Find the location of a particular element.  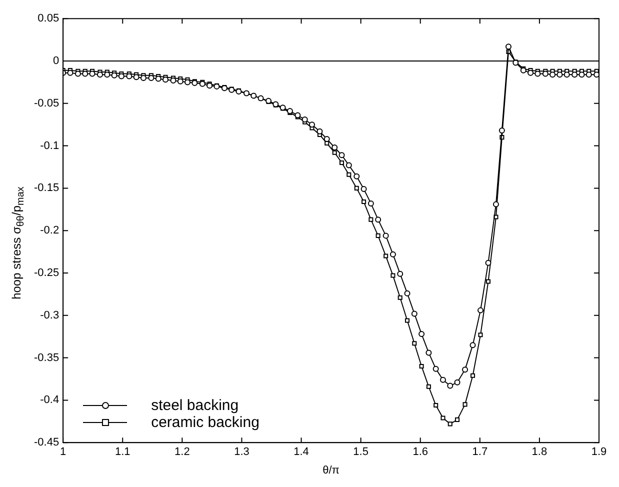

y-tick-label: -0.45 is located at coordinates (47, 442).